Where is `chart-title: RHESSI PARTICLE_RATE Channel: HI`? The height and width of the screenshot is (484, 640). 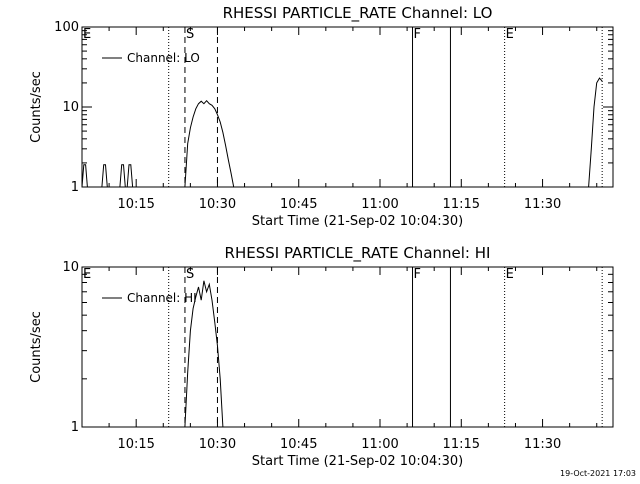 chart-title: RHESSI PARTICLE_RATE Channel: HI is located at coordinates (358, 253).